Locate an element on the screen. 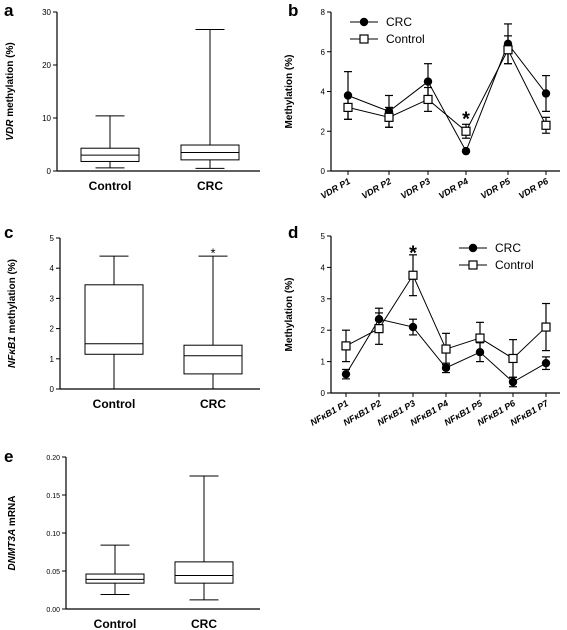  panel-letter: e is located at coordinates (8, 456).